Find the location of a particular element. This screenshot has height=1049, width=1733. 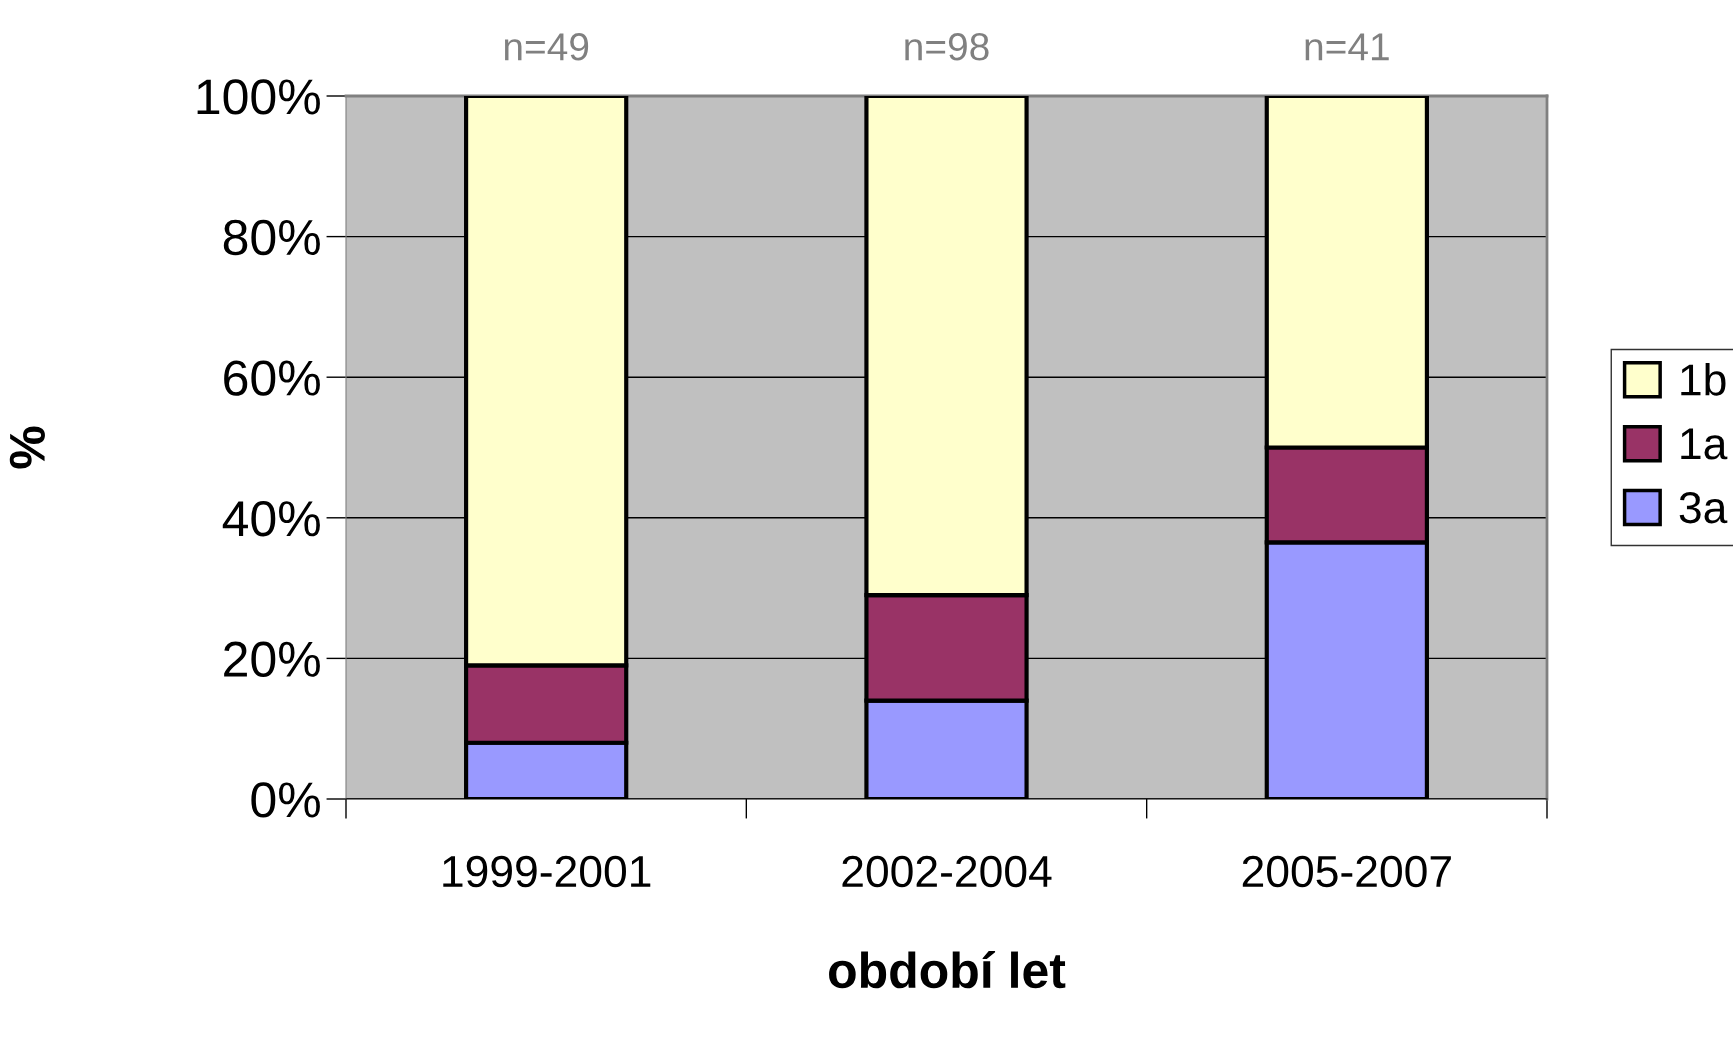

x-tick-label: 1999-2001 is located at coordinates (547, 871).